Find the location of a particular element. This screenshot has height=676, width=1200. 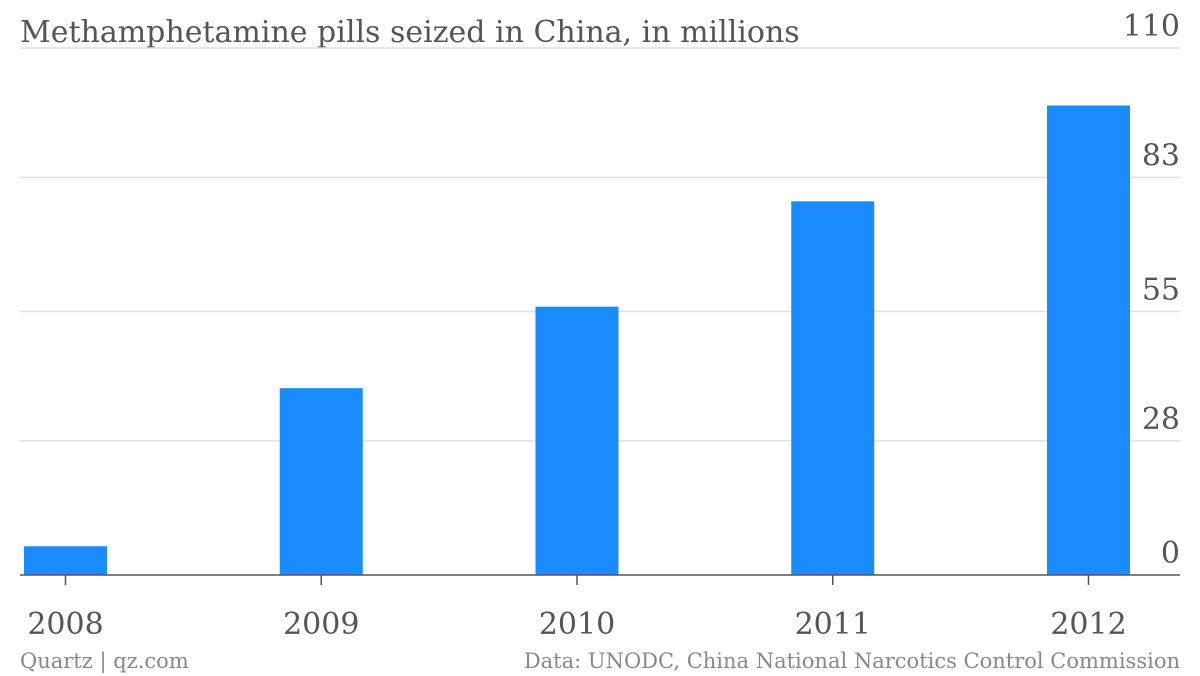

bar-2011 is located at coordinates (833, 388).